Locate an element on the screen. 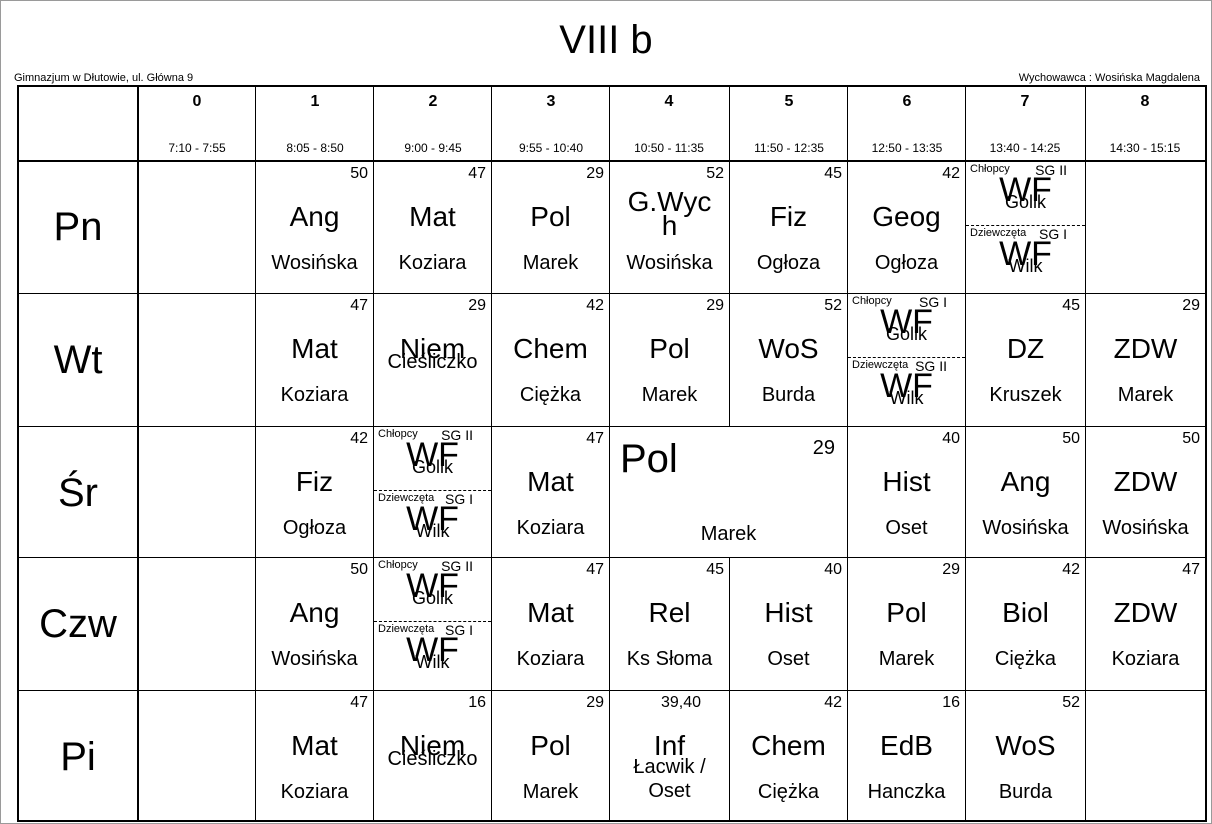 The image size is (1212, 824). lesson-cell: 47 ZDW Koziara is located at coordinates (1145, 624).